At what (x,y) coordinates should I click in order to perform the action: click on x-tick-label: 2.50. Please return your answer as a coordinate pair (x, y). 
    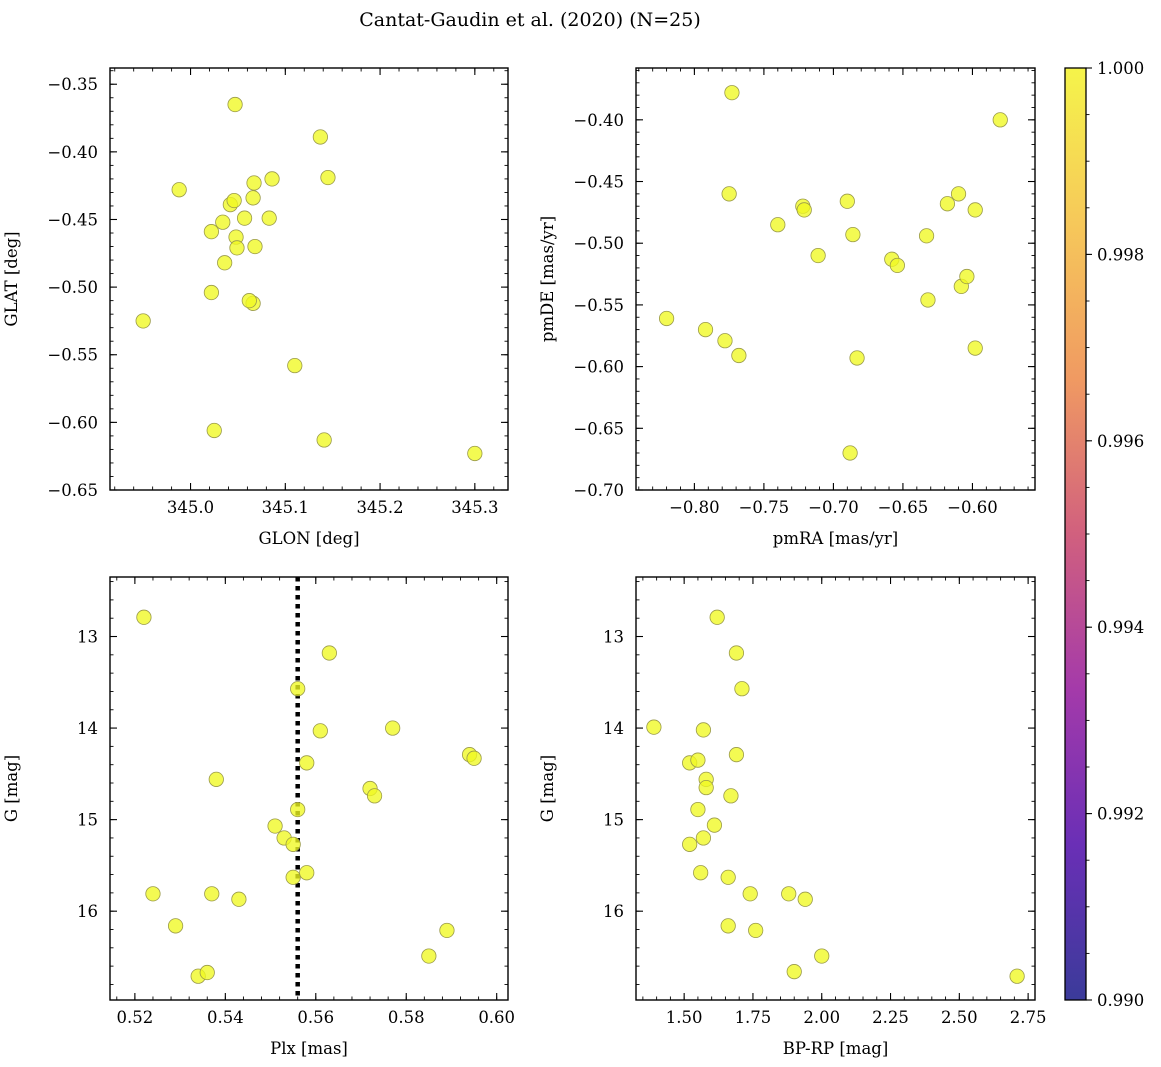
    Looking at the image, I should click on (959, 1017).